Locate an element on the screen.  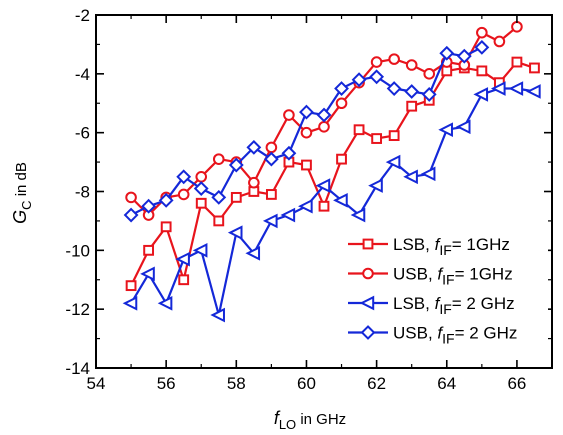
x-axis-title: fLO in GHz is located at coordinates (310, 420).